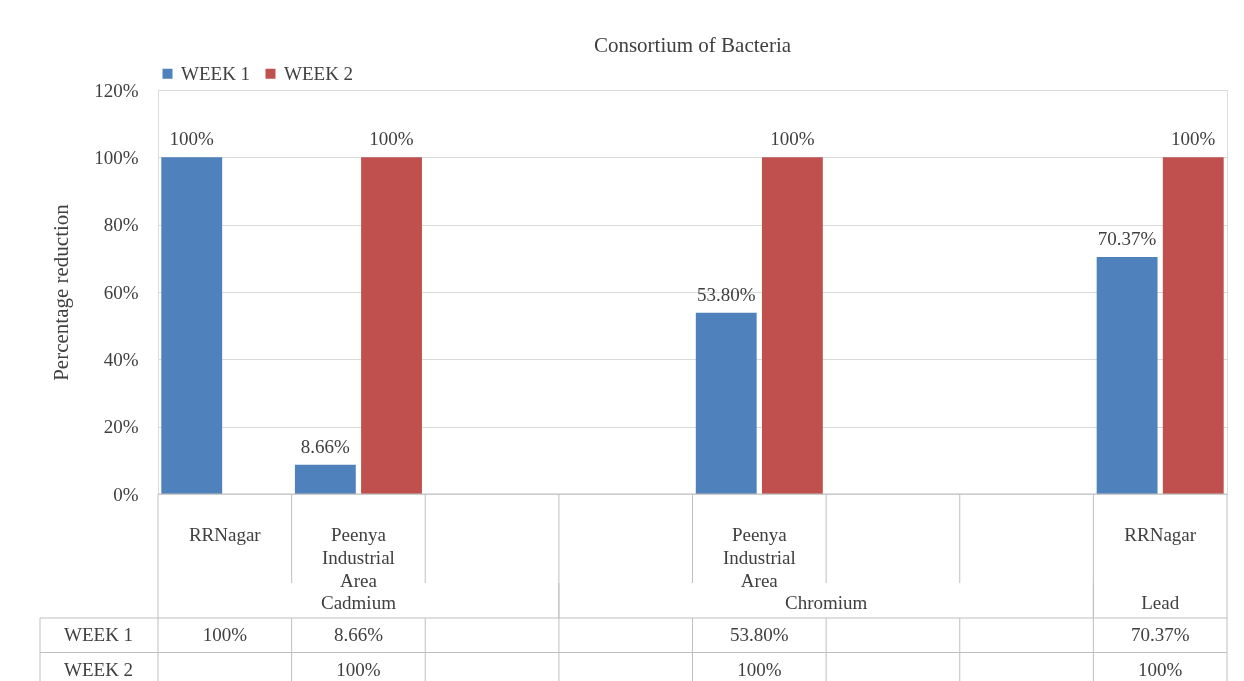 This screenshot has width=1244, height=681. Describe the element at coordinates (116, 157) in the screenshot. I see `y-tick-label: 100%` at that location.